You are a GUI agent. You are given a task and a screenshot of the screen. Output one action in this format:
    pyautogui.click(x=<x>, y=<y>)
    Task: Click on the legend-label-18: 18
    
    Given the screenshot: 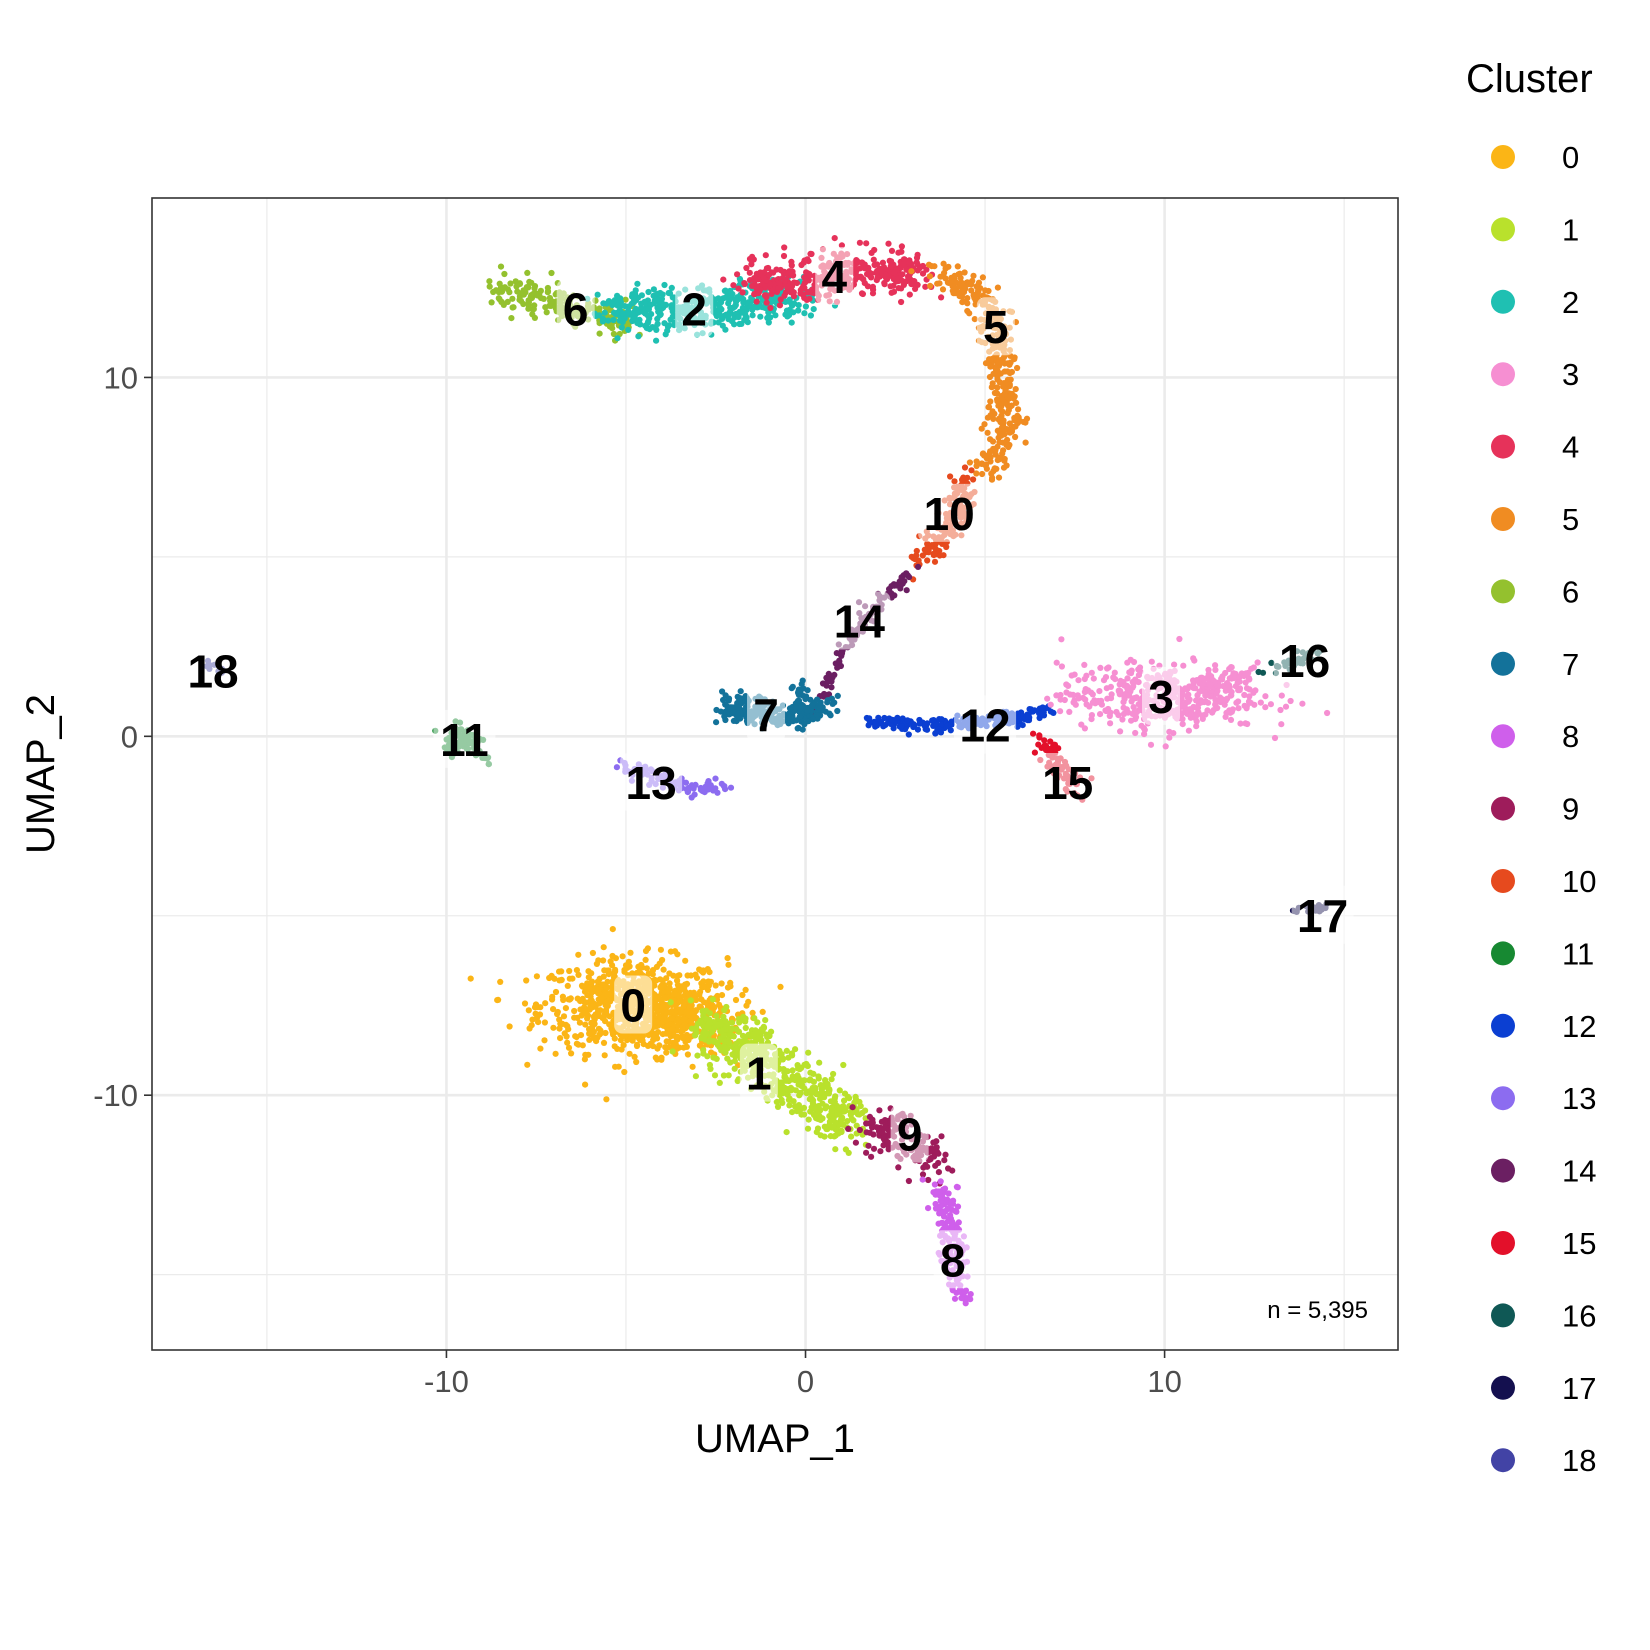 What is the action you would take?
    pyautogui.click(x=1579, y=1460)
    